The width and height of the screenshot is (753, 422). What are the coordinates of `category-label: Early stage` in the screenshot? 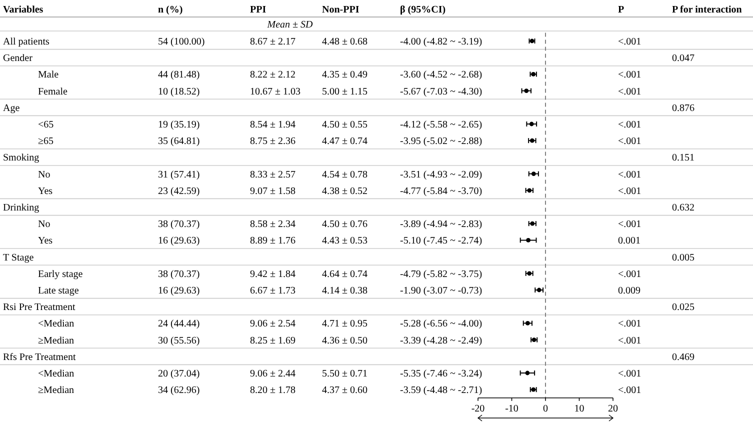 It's located at (60, 274).